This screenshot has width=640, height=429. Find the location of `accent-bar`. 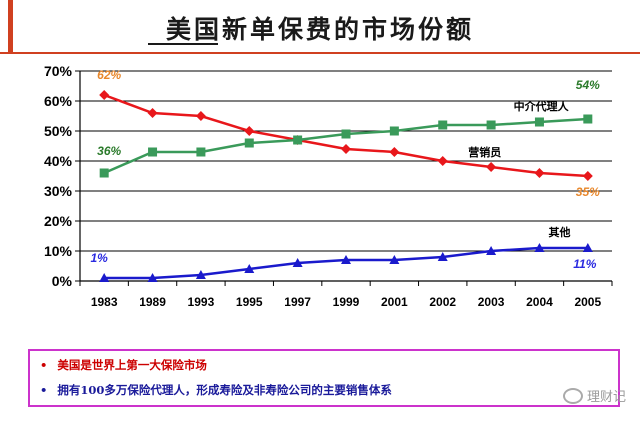

accent-bar is located at coordinates (10, 26).